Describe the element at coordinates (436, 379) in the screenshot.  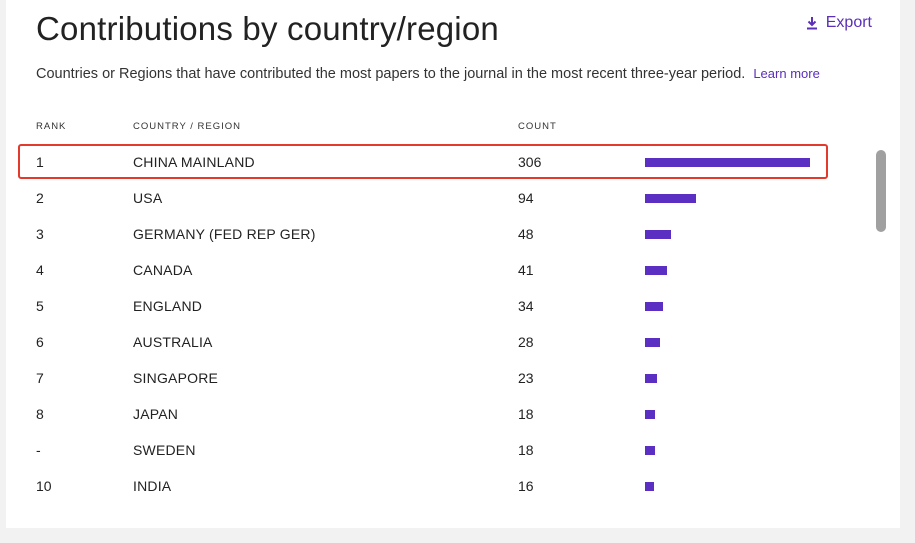
I see `table-row: 7 SINGAPORE 23` at that location.